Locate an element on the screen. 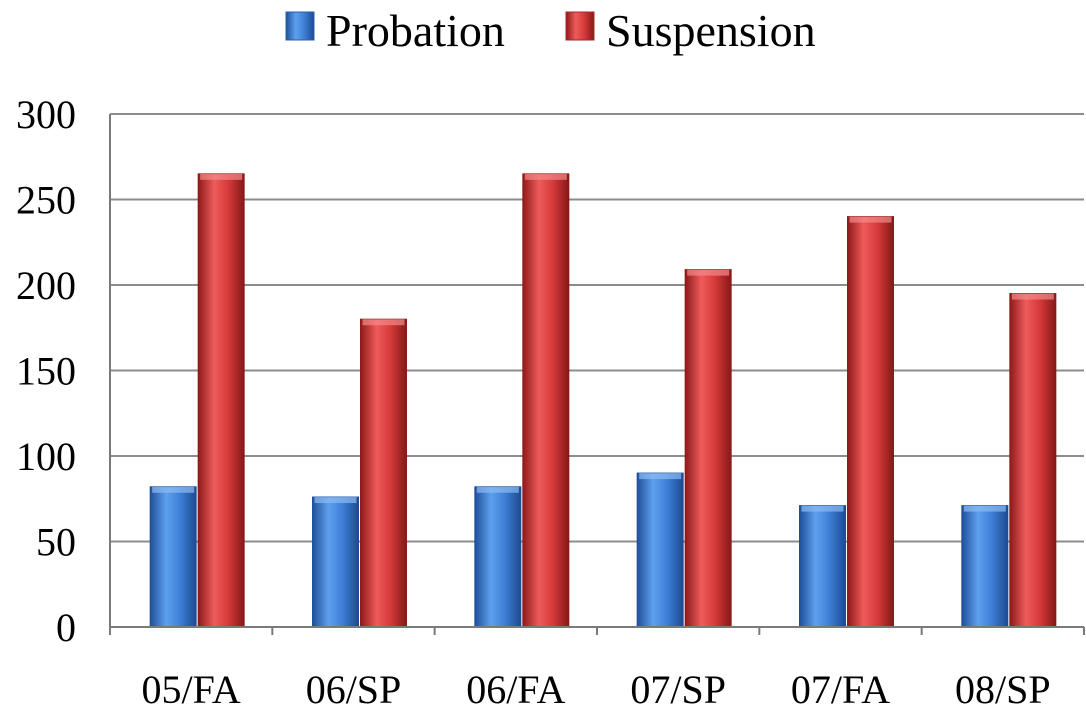 The width and height of the screenshot is (1086, 707). y-axis-tick-labels: 0 50 100 150 200 250 300 is located at coordinates (46, 371).